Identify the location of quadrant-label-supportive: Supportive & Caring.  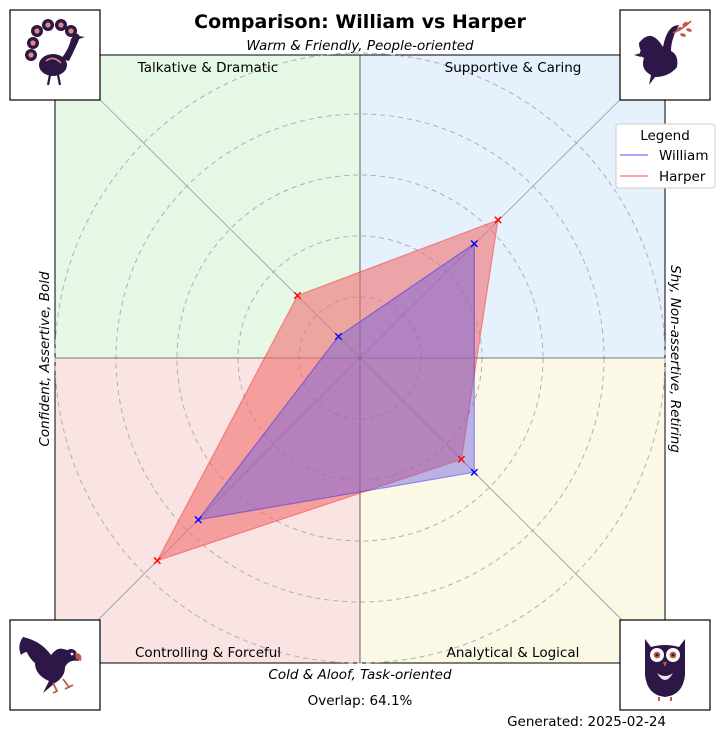
(513, 68).